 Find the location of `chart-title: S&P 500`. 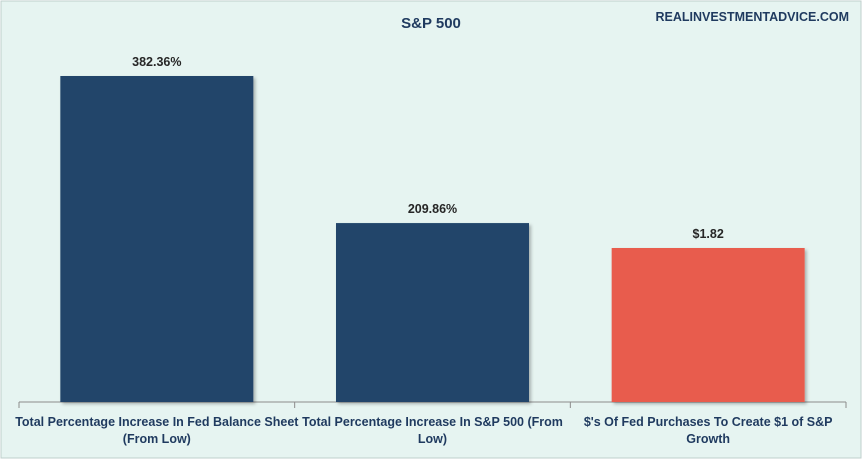

chart-title: S&P 500 is located at coordinates (431, 23).